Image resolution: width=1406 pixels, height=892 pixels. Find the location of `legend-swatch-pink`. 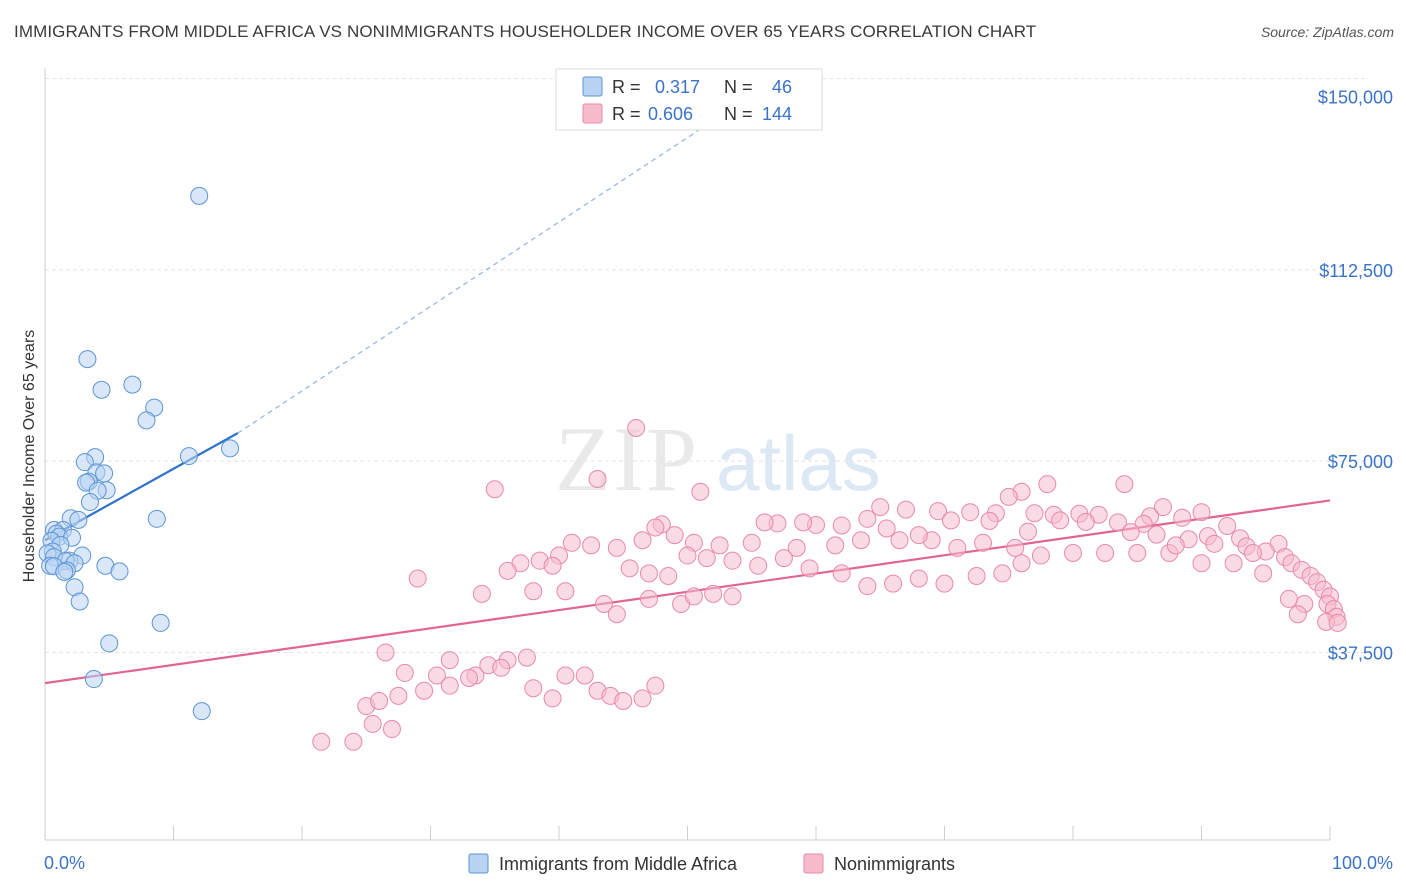

legend-swatch-pink is located at coordinates (592, 113).